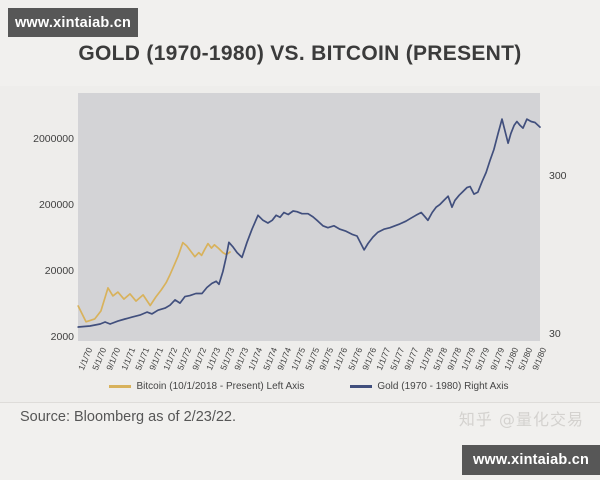 Image resolution: width=600 pixels, height=480 pixels. What do you see at coordinates (300, 53) in the screenshot?
I see `chart-title: GOLD (1970-1980) VS. BITCOIN (PRESENT)` at bounding box center [300, 53].